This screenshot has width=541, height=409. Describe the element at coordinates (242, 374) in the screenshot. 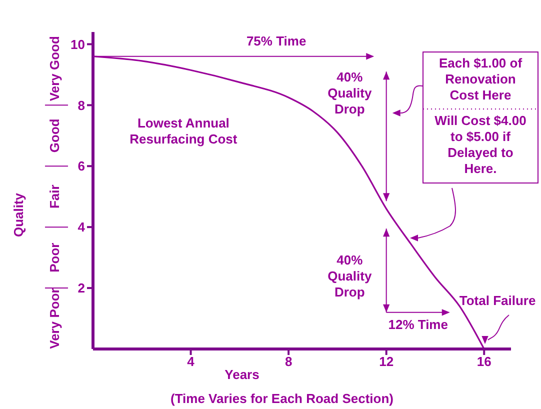

I see `x-axis-title: Years` at that location.